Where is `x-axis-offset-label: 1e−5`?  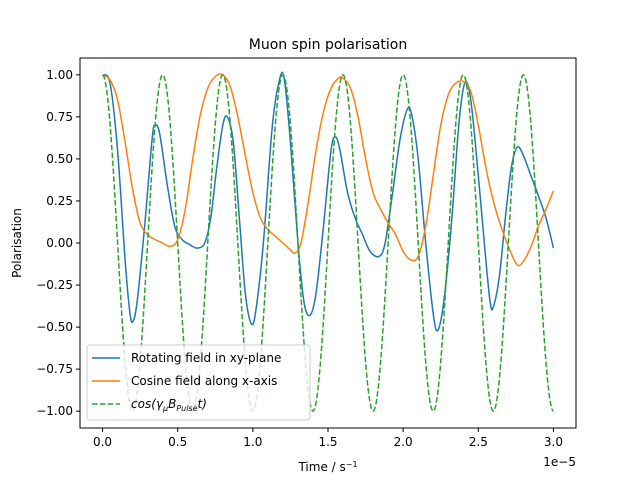 x-axis-offset-label: 1e−5 is located at coordinates (559, 462).